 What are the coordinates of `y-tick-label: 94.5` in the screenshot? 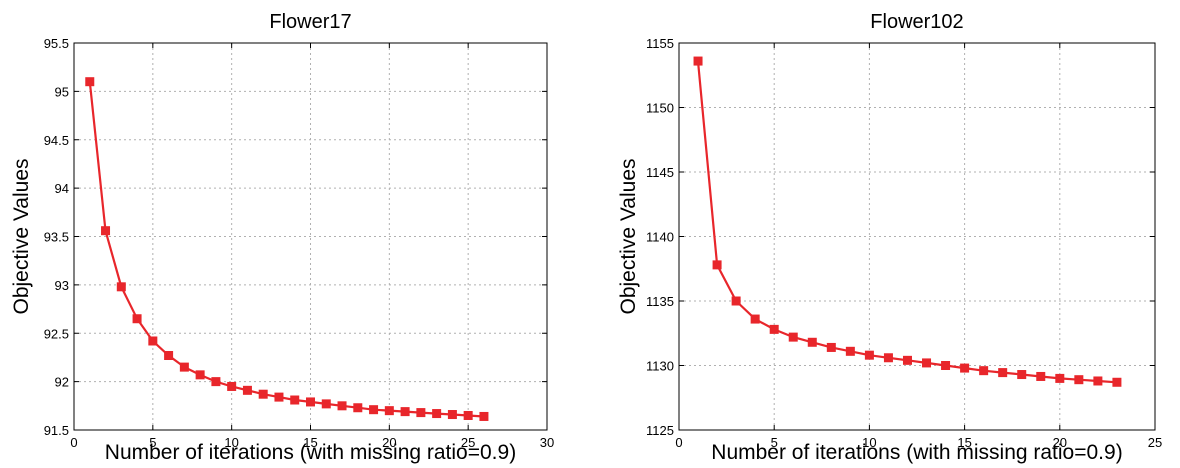 It's located at (56, 140).